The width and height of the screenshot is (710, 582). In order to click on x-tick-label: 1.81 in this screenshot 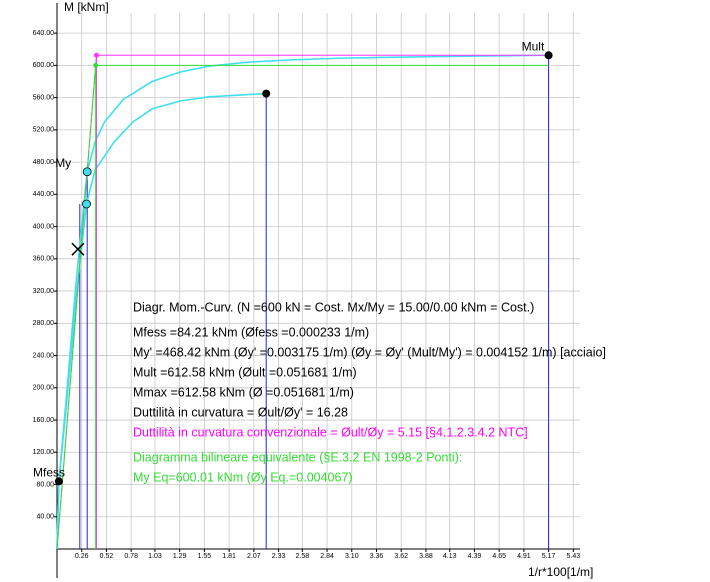, I will do `click(229, 556)`.